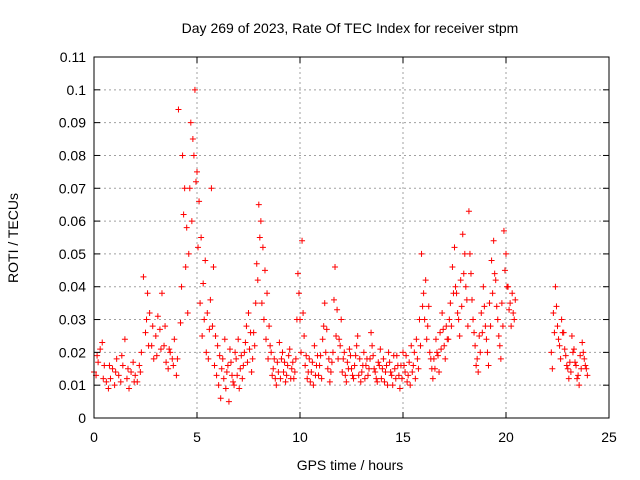  Describe the element at coordinates (197, 437) in the screenshot. I see `x-tick-label: 5` at that location.